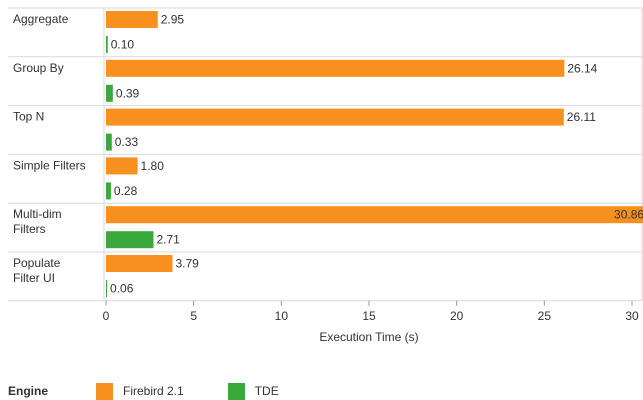  Describe the element at coordinates (369, 316) in the screenshot. I see `x-tick-label: 15` at that location.